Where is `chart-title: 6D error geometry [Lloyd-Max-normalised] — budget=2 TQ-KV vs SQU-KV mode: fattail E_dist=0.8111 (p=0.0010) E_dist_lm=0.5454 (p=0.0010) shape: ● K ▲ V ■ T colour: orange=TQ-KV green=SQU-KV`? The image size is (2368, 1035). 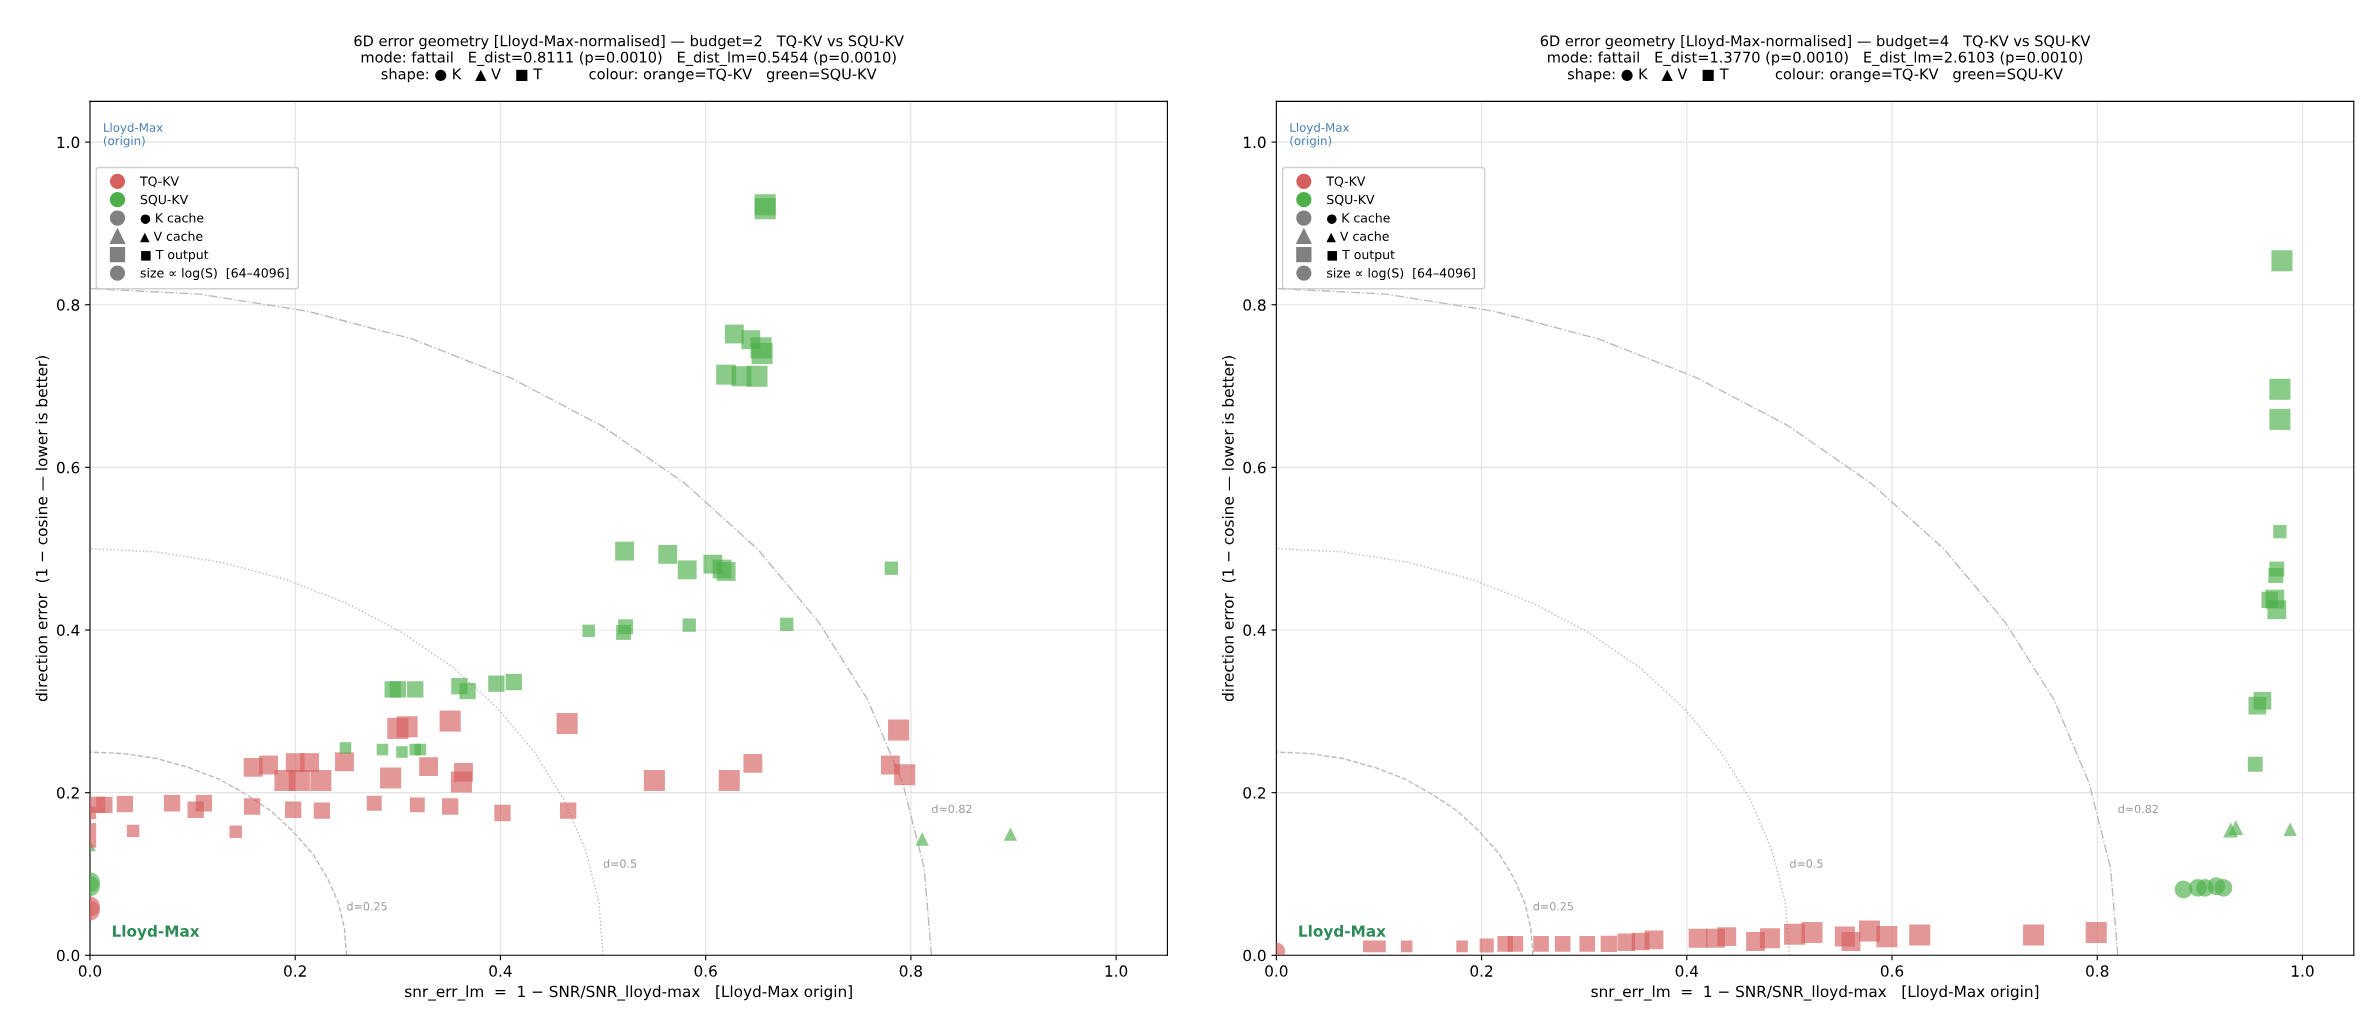
chart-title: 6D error geometry [Lloyd-Max-normalised] — budget=2 TQ-KV vs SQU-KV mode: fattail E_dist=0.8111 (p=0.0010) E_dist_lm=0.5454 (p=0.0010) shape: ● K ▲ V ■ T colour: orange=TQ-KV green=SQU-KV is located at coordinates (629, 59).